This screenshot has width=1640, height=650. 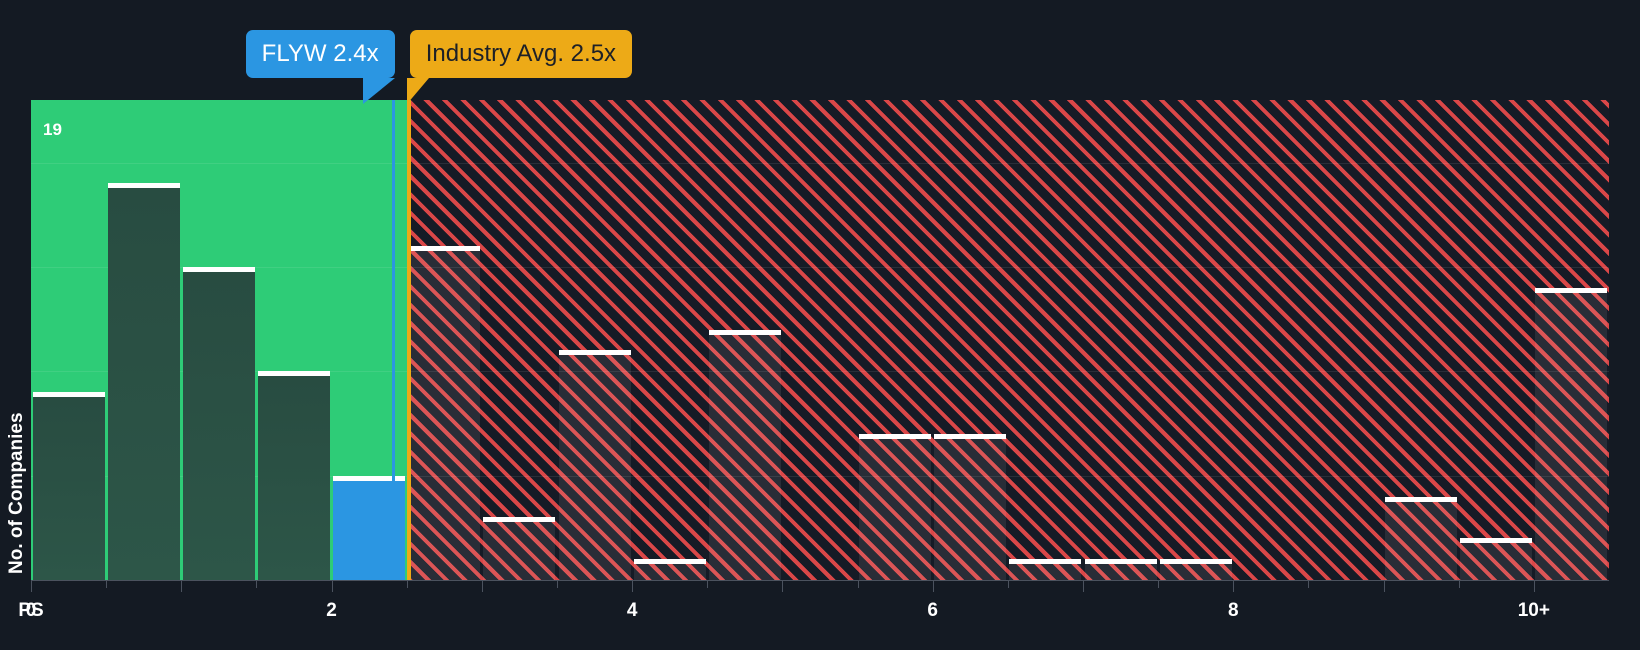 I want to click on x-axis-tick-label: 0, so click(x=31, y=610).